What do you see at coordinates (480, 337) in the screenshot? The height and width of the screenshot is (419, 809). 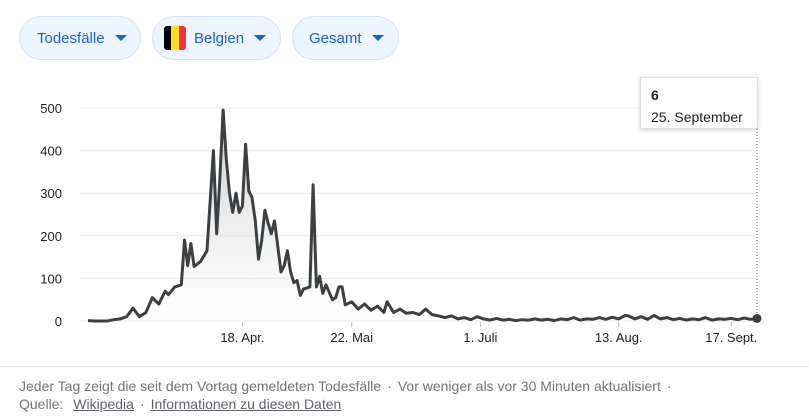 I see `x-tick-label: 1. Juli` at bounding box center [480, 337].